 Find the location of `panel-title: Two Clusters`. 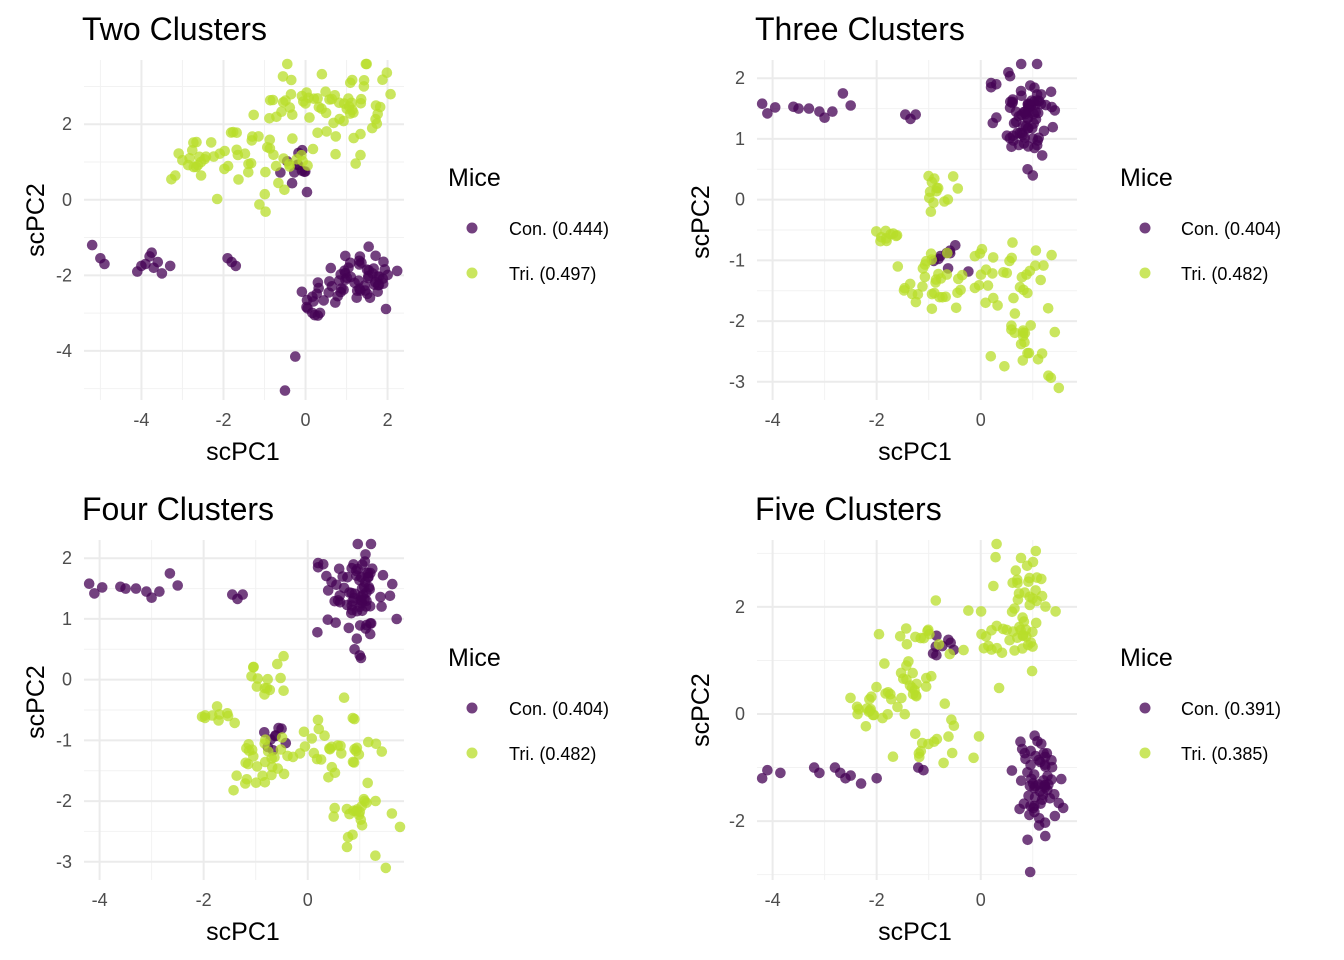

panel-title: Two Clusters is located at coordinates (174, 29).